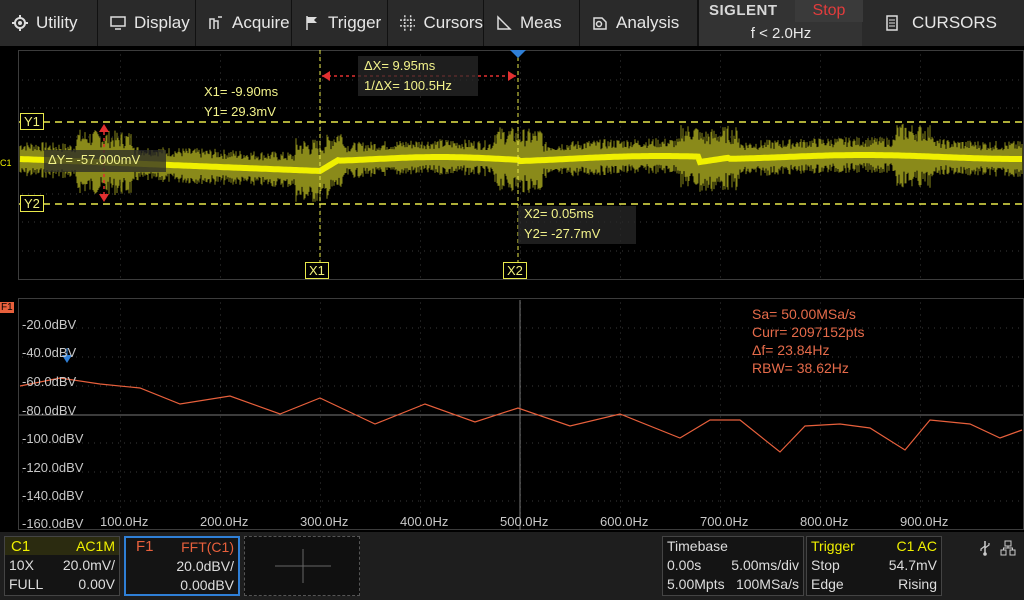 This screenshot has height=600, width=1024. I want to click on ch1-waveform, so click(521, 162).